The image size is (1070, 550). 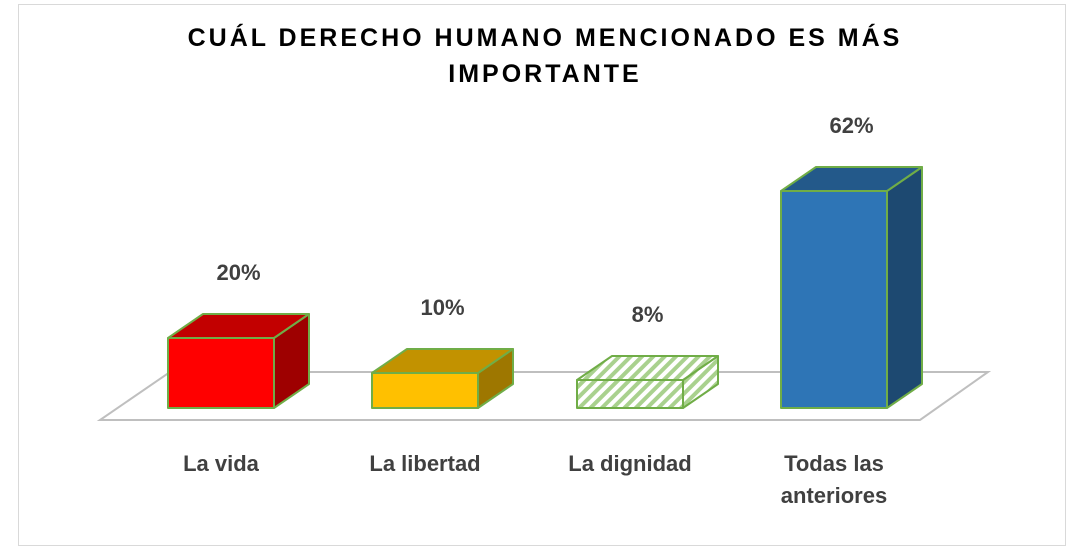 I want to click on value-label: 20%, so click(x=238, y=272).